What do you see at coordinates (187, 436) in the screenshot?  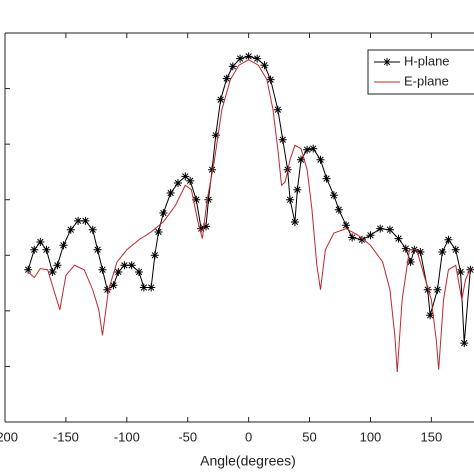 I see `x-tick-label: -50` at bounding box center [187, 436].